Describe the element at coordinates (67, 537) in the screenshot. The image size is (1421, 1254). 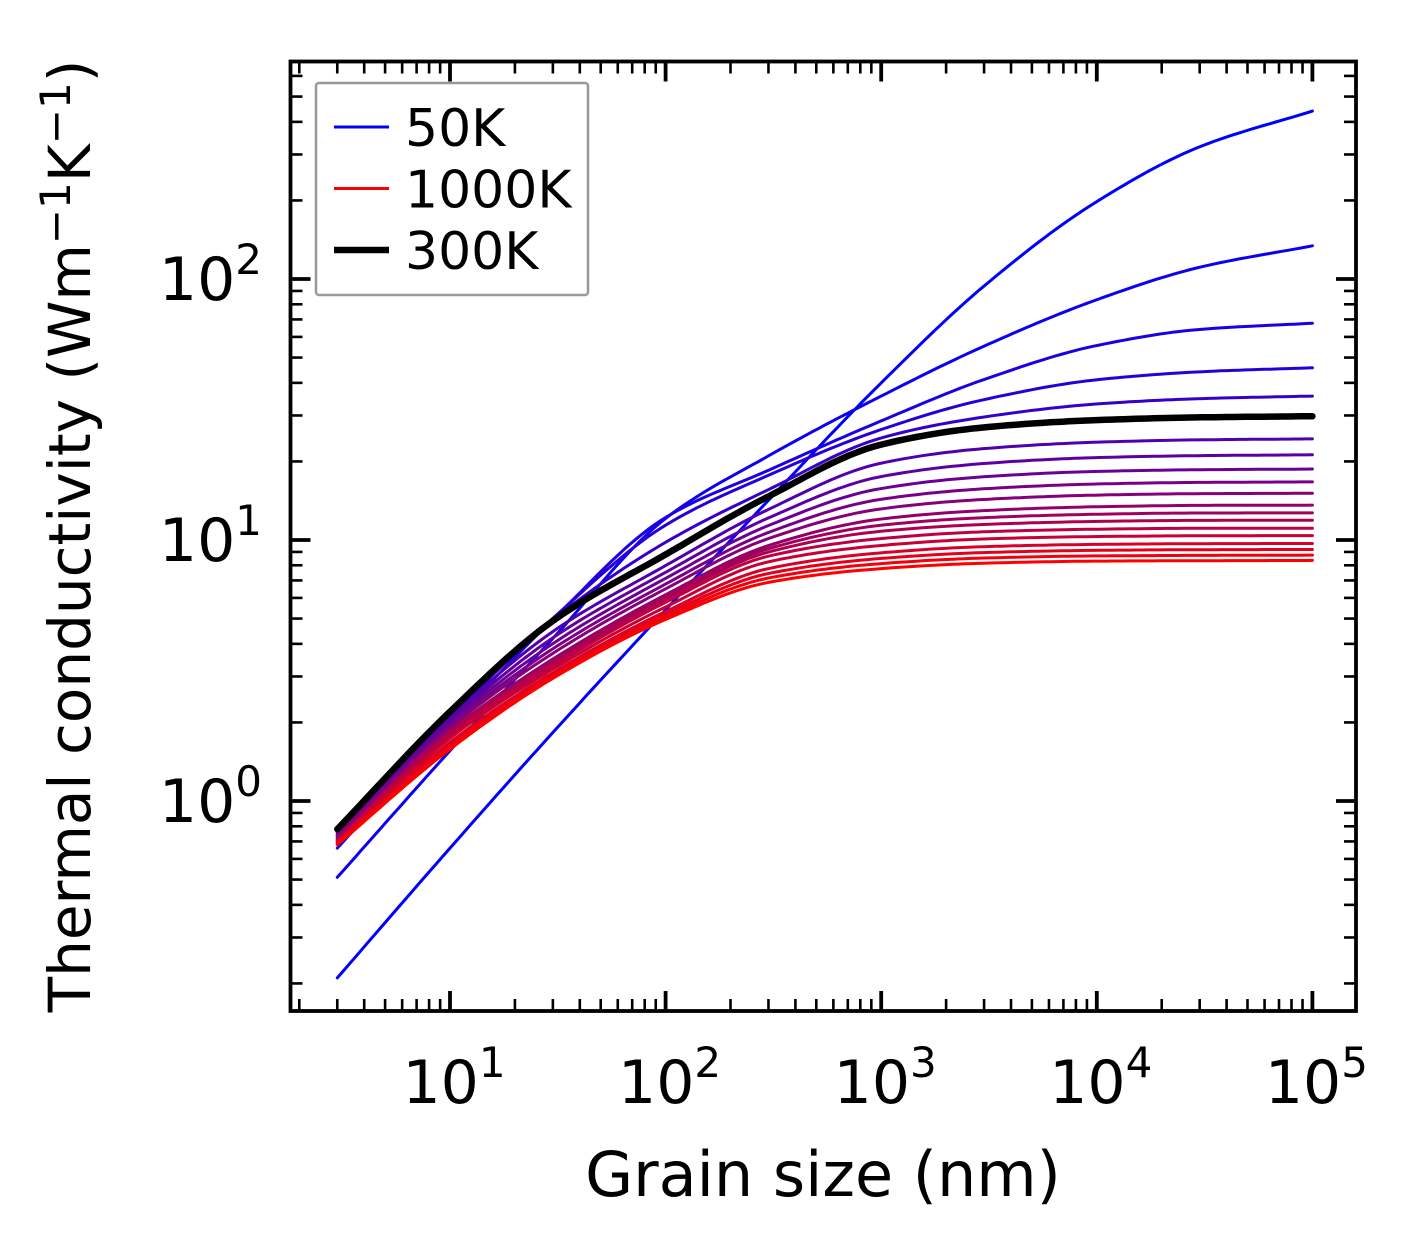
I see `y-axis-label: Thermal conductivity (Wm−1K−1)` at that location.